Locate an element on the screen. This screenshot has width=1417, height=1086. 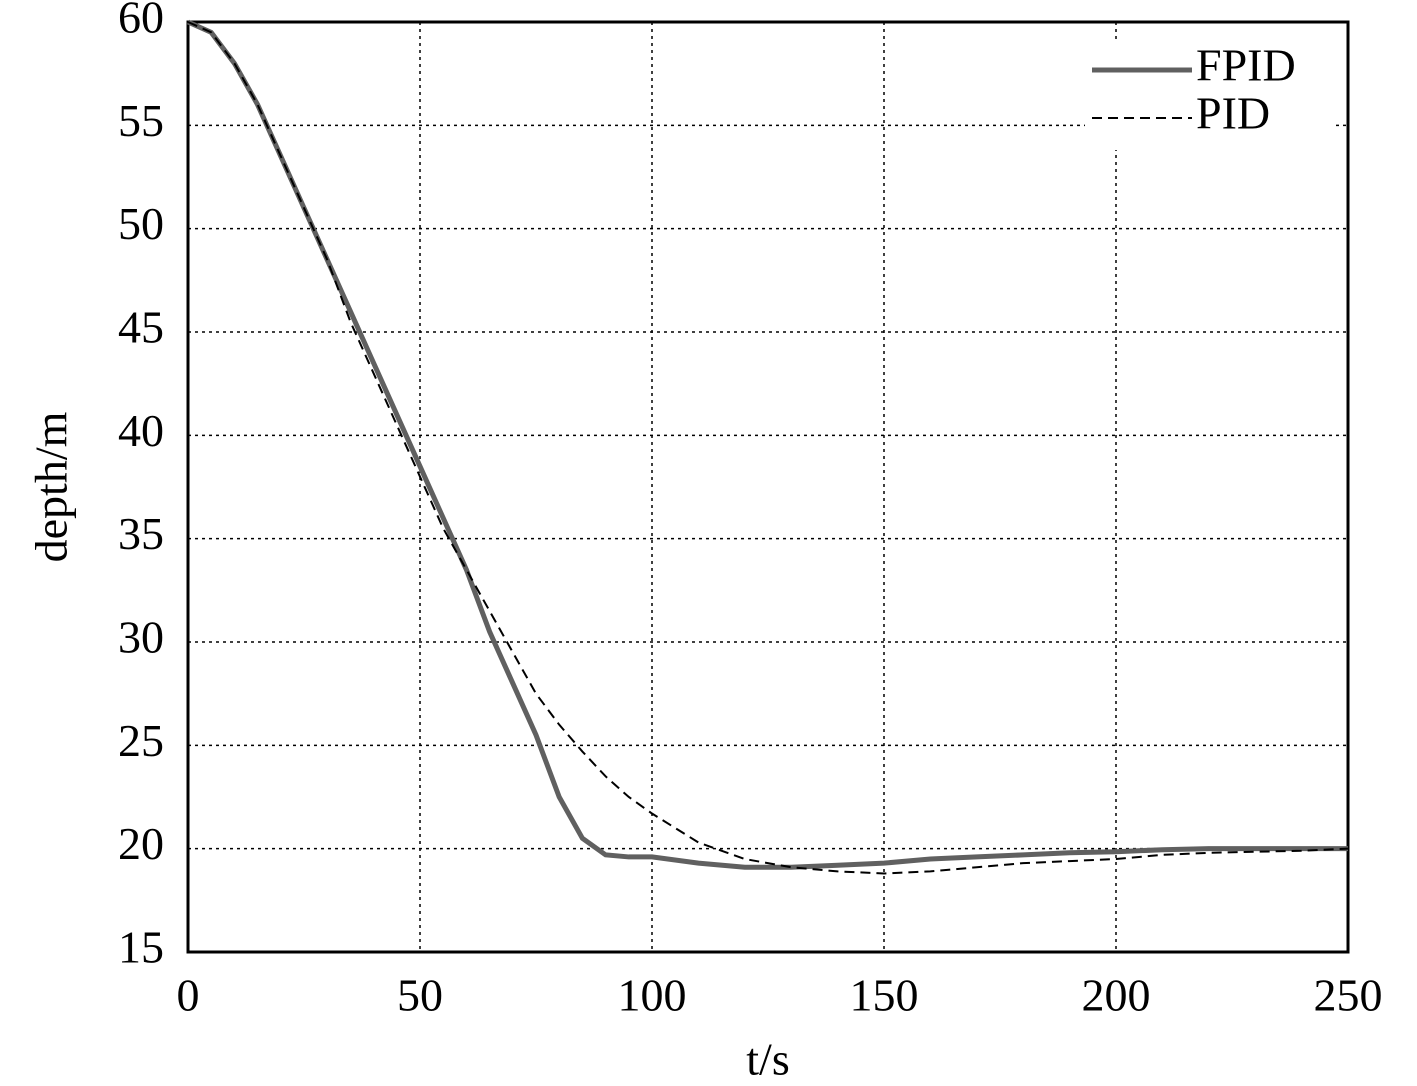
x-tick-label: 0 is located at coordinates (188, 995).